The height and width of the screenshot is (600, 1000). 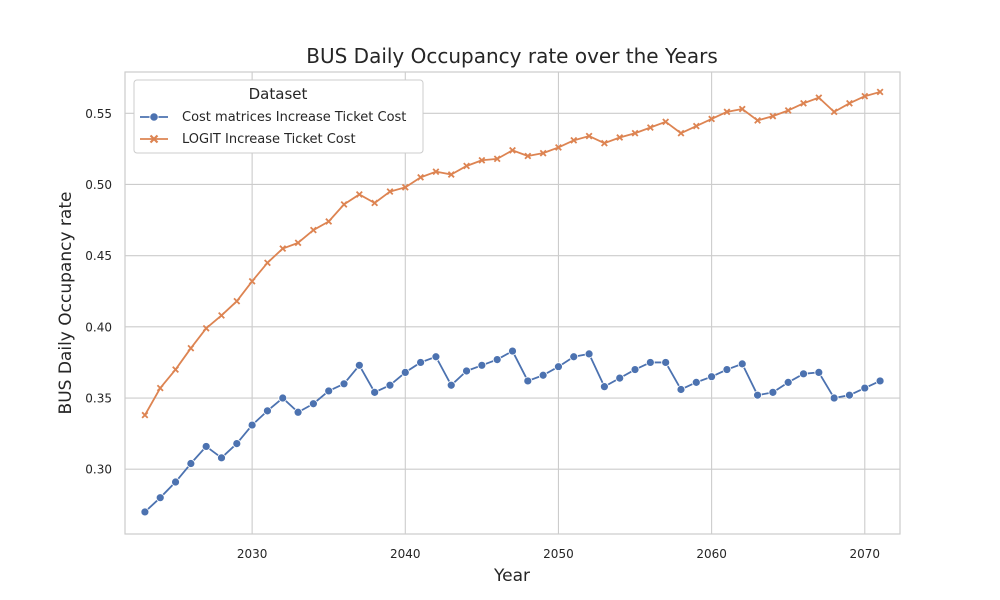 What do you see at coordinates (154, 139) in the screenshot?
I see `legend-marker-x-icon` at bounding box center [154, 139].